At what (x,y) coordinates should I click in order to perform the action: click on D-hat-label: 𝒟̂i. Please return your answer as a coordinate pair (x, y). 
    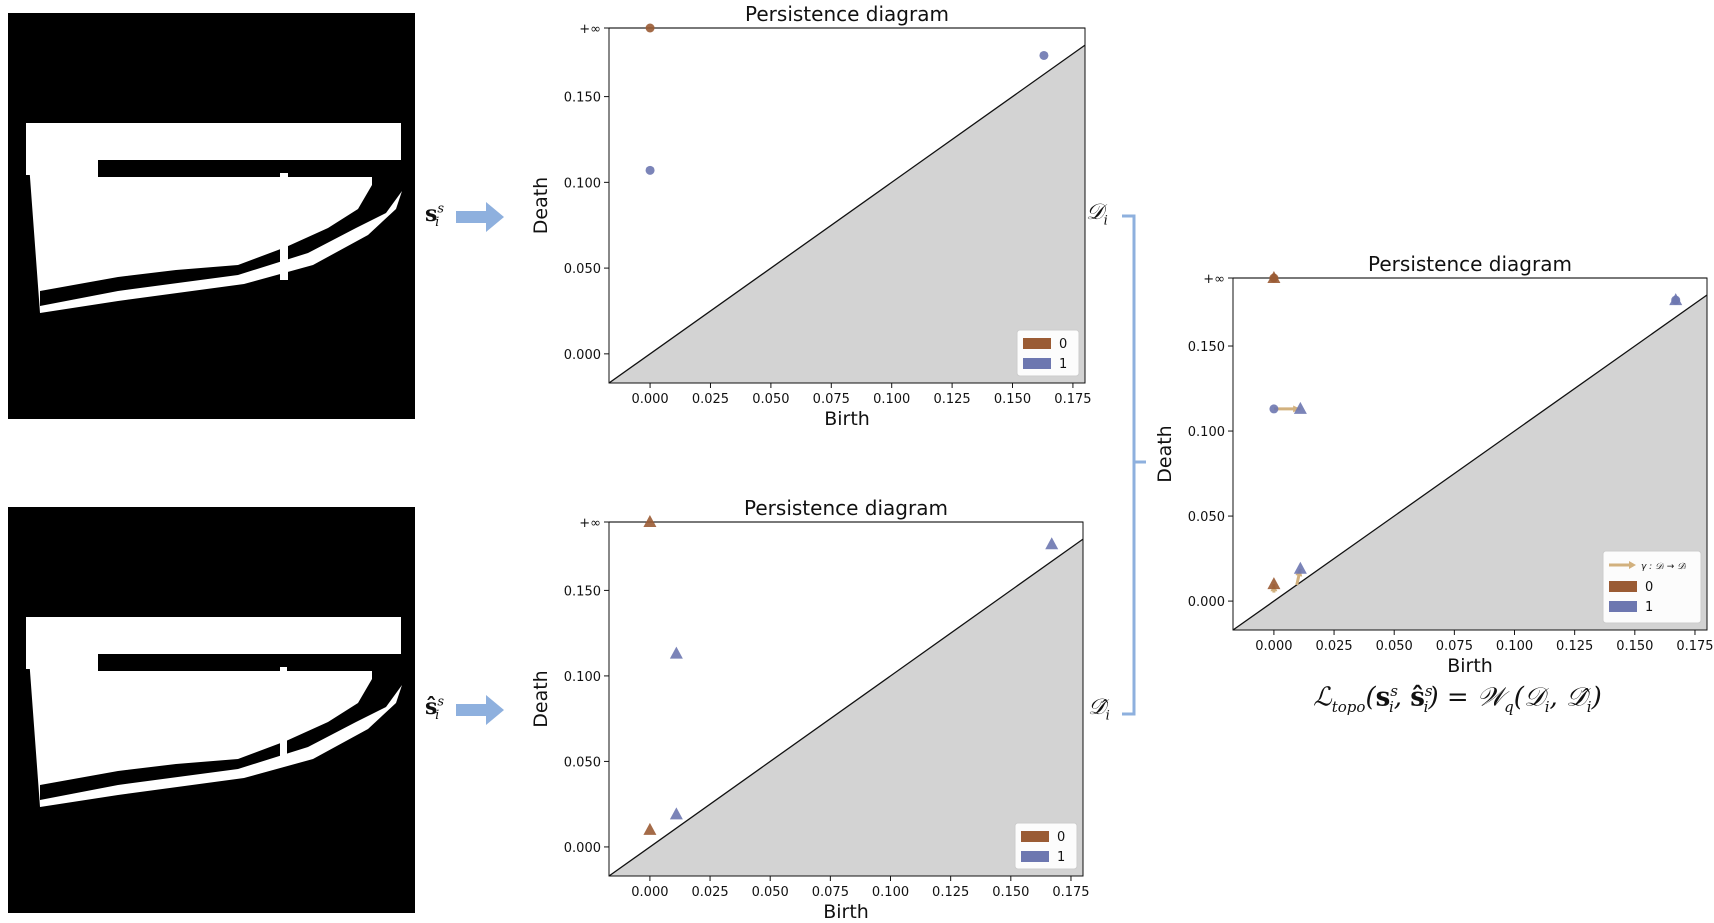
    Looking at the image, I should click on (1099, 709).